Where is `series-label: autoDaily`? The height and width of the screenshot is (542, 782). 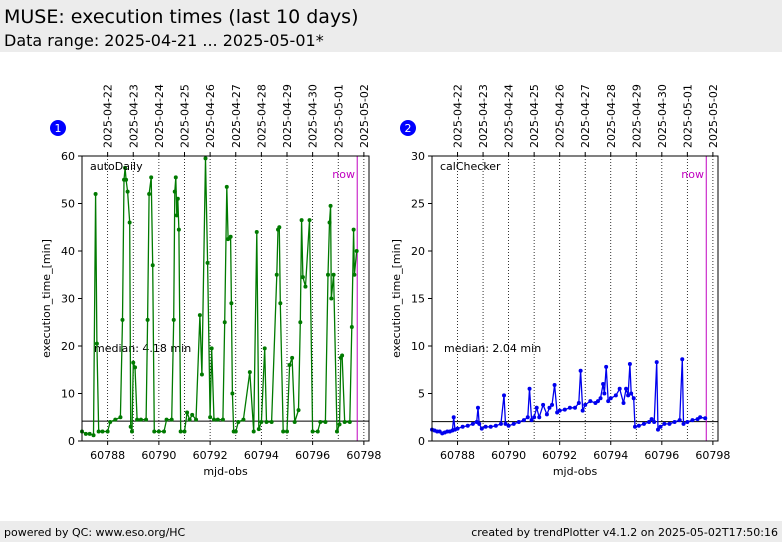 series-label: autoDaily is located at coordinates (116, 166).